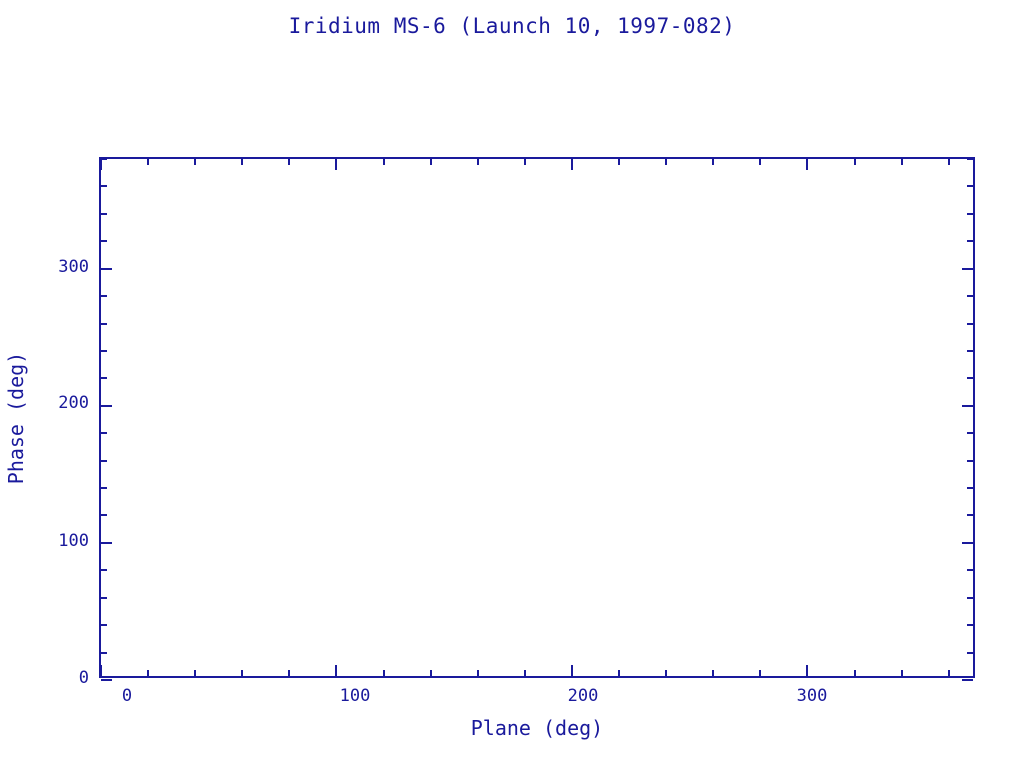 The image size is (1024, 768). Describe the element at coordinates (73, 267) in the screenshot. I see `y-tick-label-300: 300` at that location.